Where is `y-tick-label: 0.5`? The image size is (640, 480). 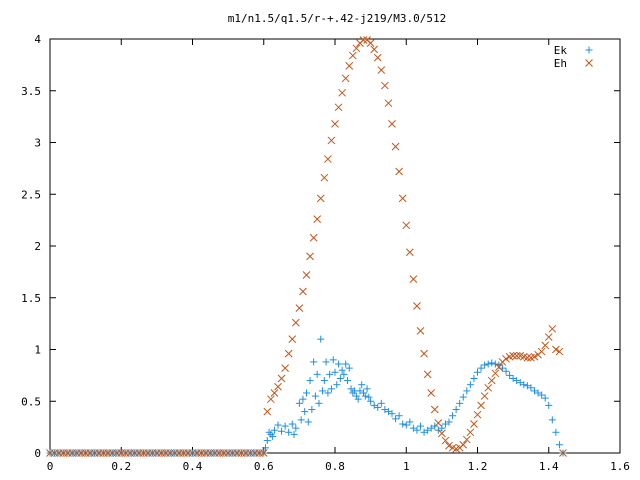
y-tick-label: 0.5 is located at coordinates (31, 401).